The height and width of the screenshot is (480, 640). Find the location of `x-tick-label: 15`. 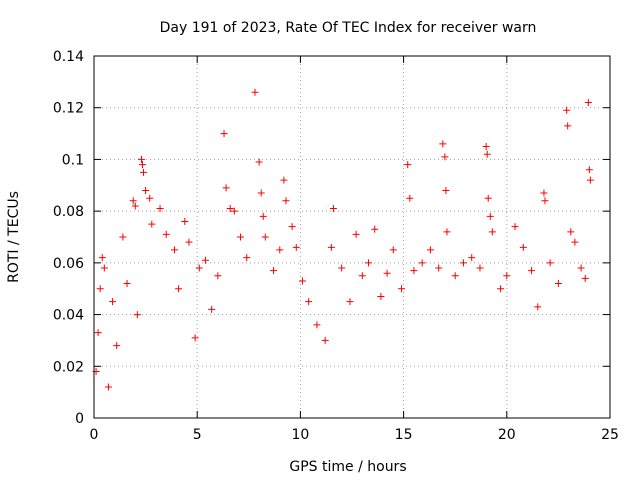

x-tick-label: 15 is located at coordinates (404, 435).